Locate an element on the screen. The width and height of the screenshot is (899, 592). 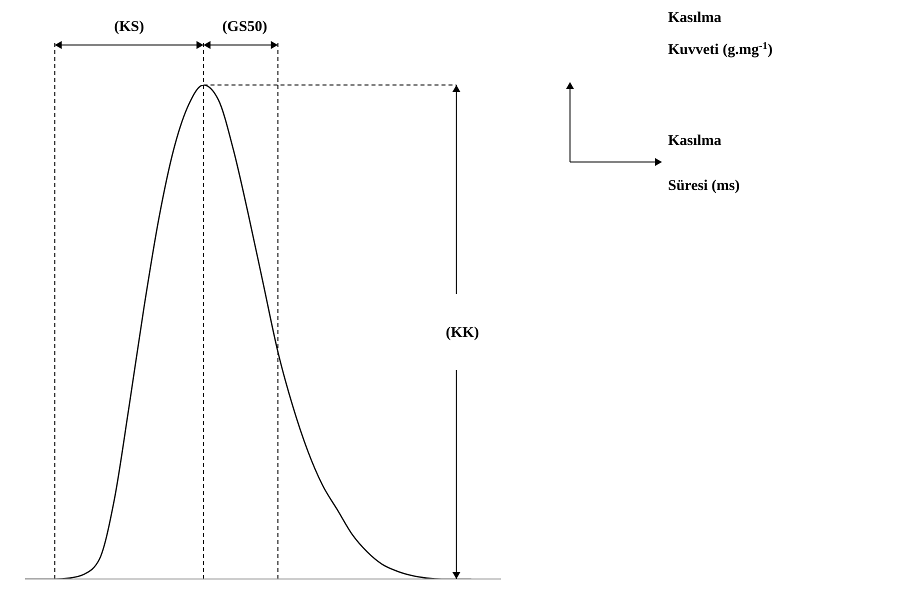
text: Kasılma Kuvveti (g.mg$^{-1}$) is located at coordinates (720, 34).